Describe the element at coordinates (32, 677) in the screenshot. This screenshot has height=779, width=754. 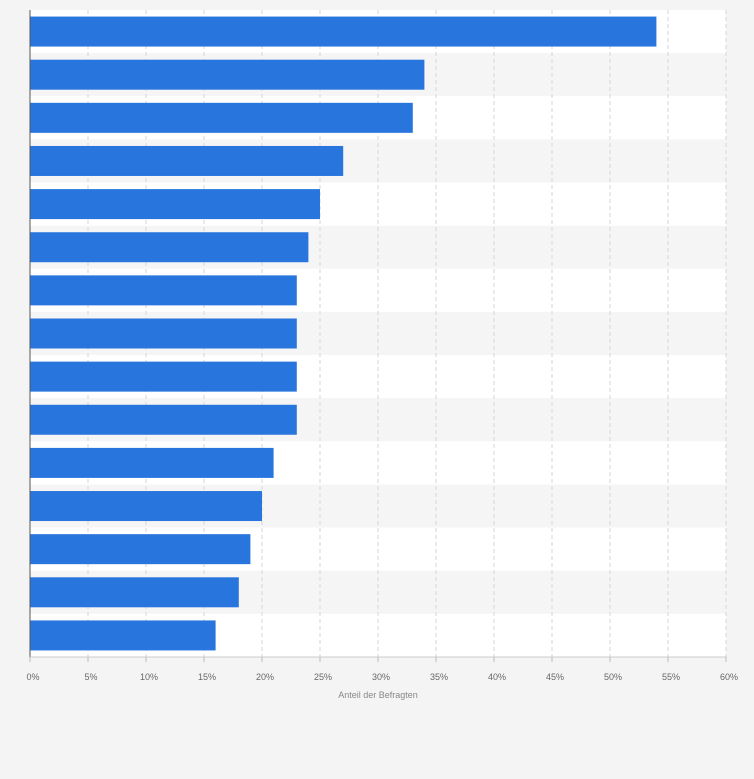
I see `x-tick-label: 0%` at that location.